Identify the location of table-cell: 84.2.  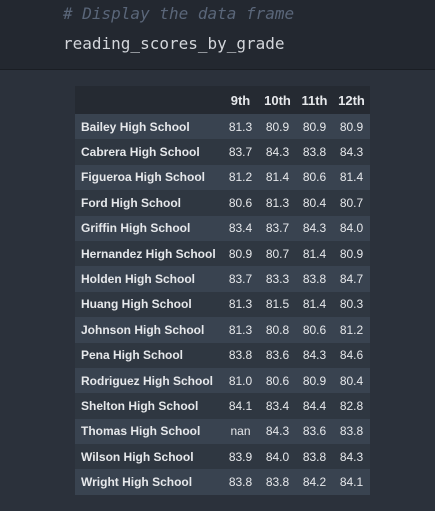
(314, 482).